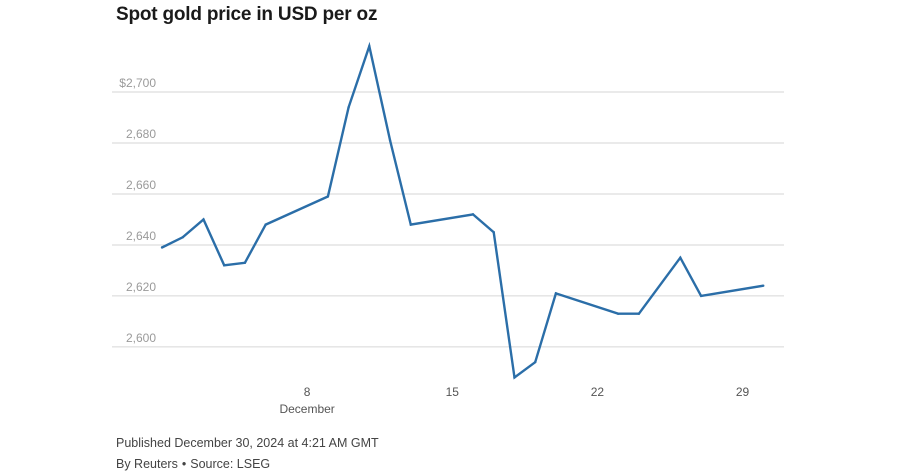  Describe the element at coordinates (141, 185) in the screenshot. I see `y-tick-label: 2,660` at that location.